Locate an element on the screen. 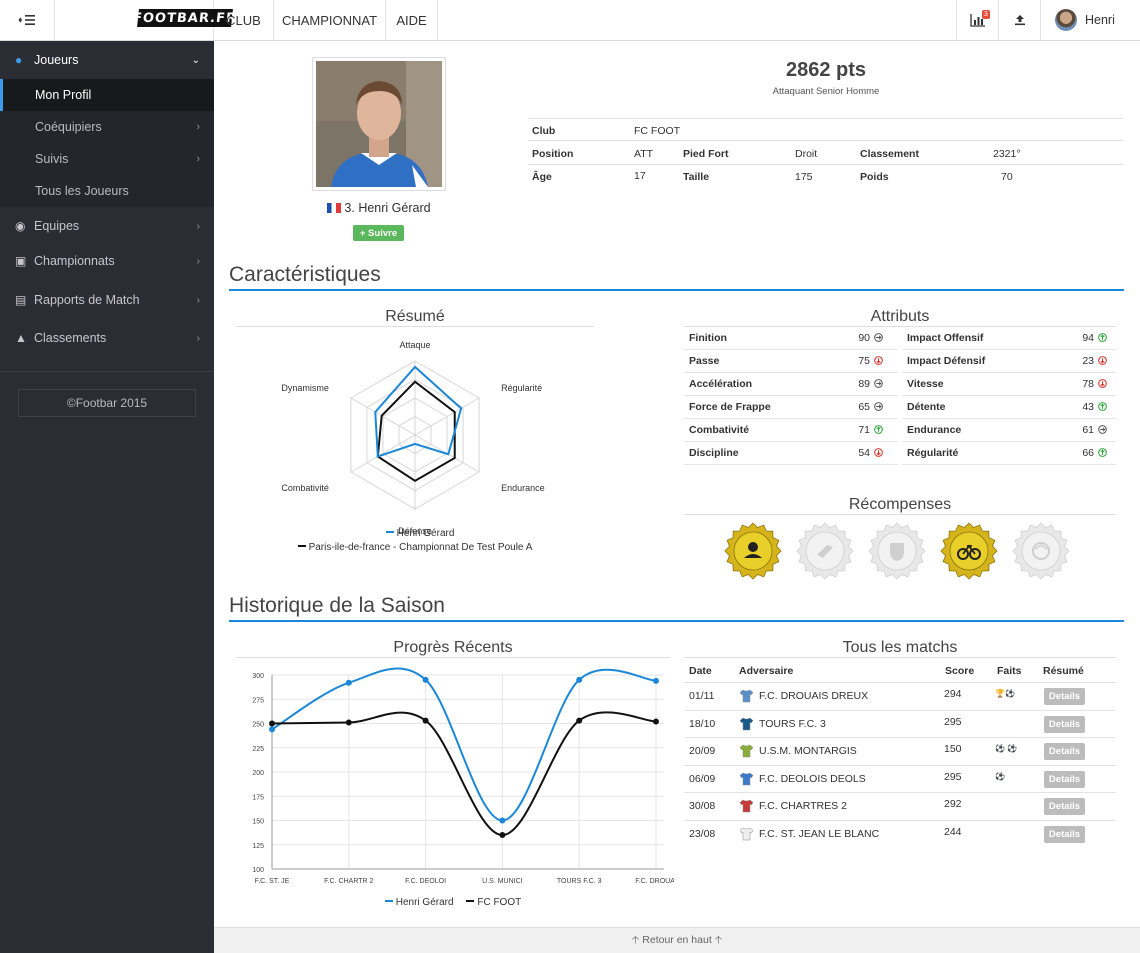 Image resolution: width=1140 pixels, height=953 pixels. match-date: 18/10 is located at coordinates (702, 723).